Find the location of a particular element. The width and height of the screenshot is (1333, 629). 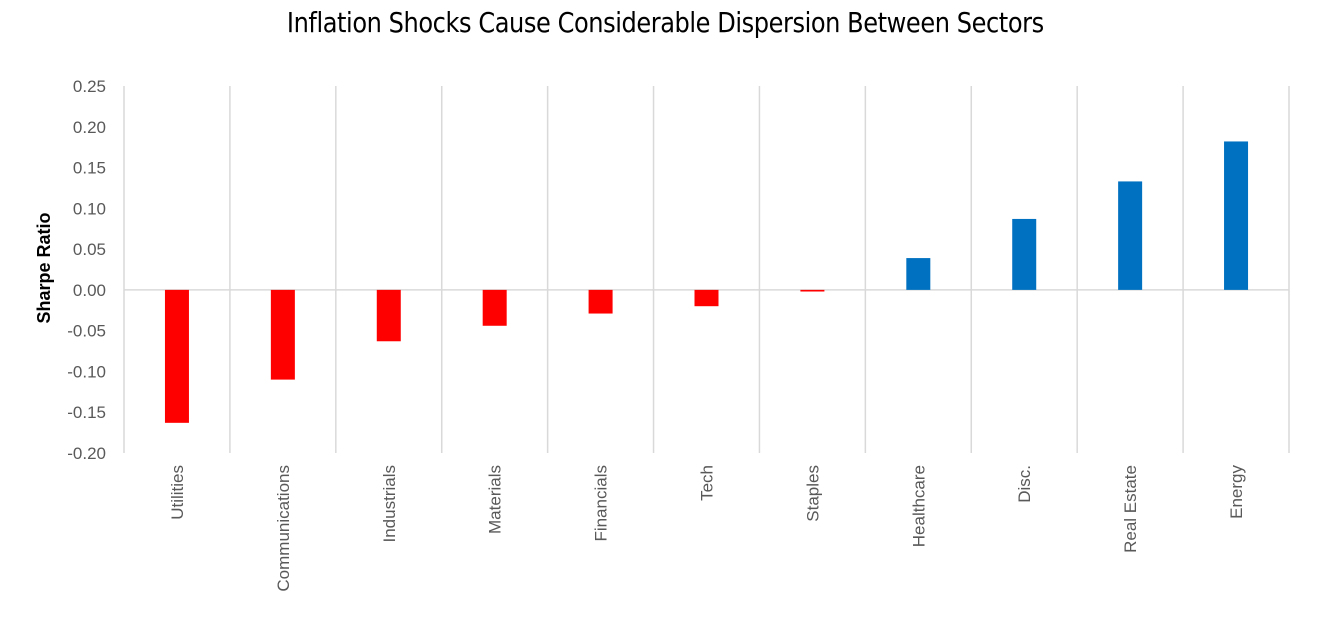

y-tick-label: -0.10 is located at coordinates (86, 371).